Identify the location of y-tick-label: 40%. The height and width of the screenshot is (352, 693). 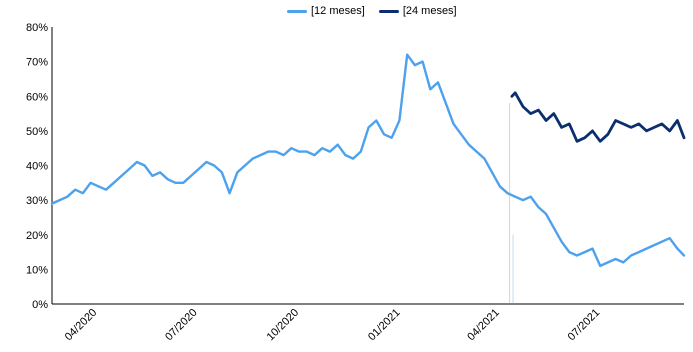
(37, 167).